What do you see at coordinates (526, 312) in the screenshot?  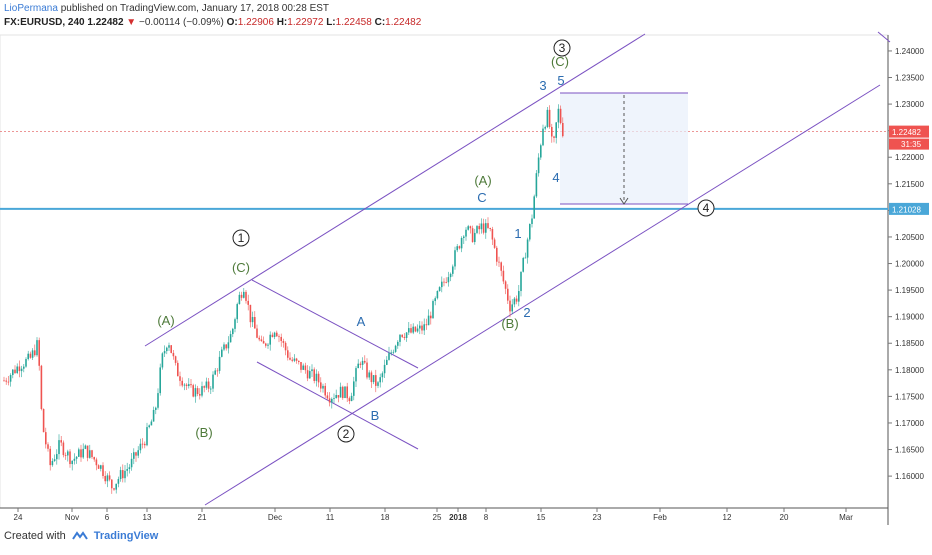 I see `wave-label-blue: 2` at bounding box center [526, 312].